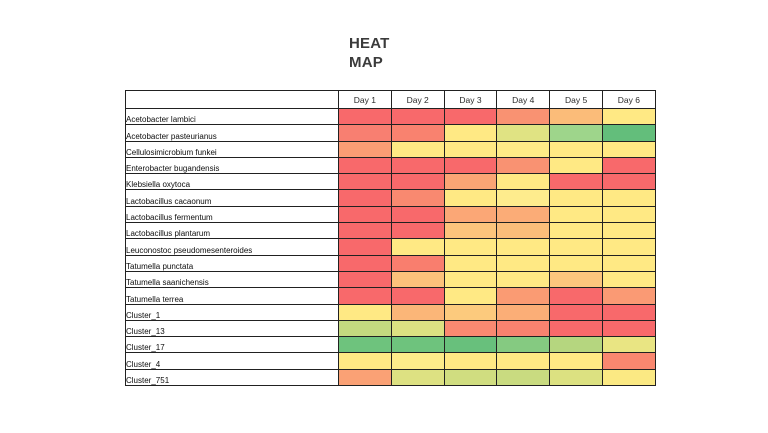 The image size is (768, 433). What do you see at coordinates (232, 231) in the screenshot?
I see `row-label: Lactobacillus plantarum` at bounding box center [232, 231].